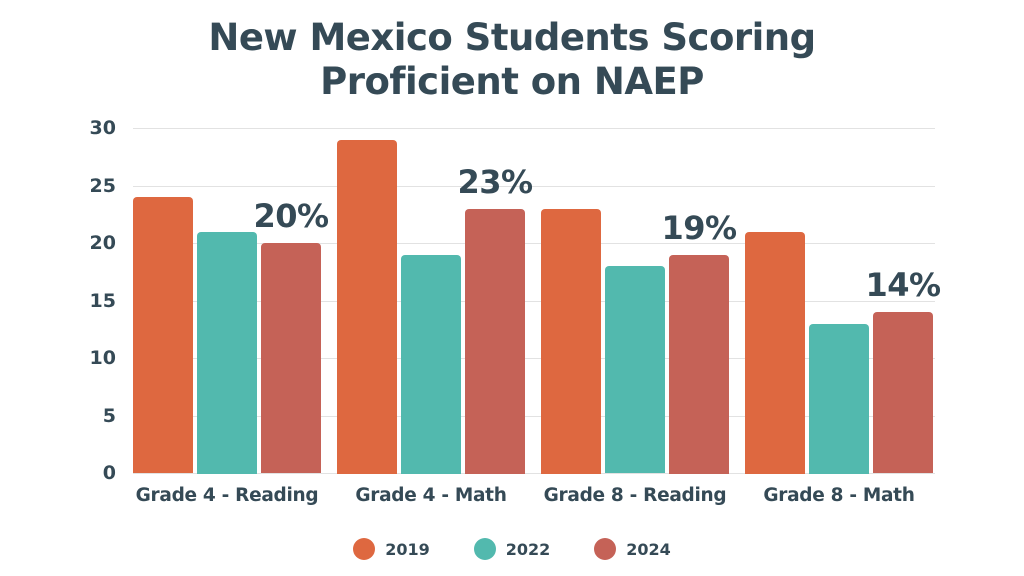  I want to click on value-annotation: 20%, so click(291, 216).